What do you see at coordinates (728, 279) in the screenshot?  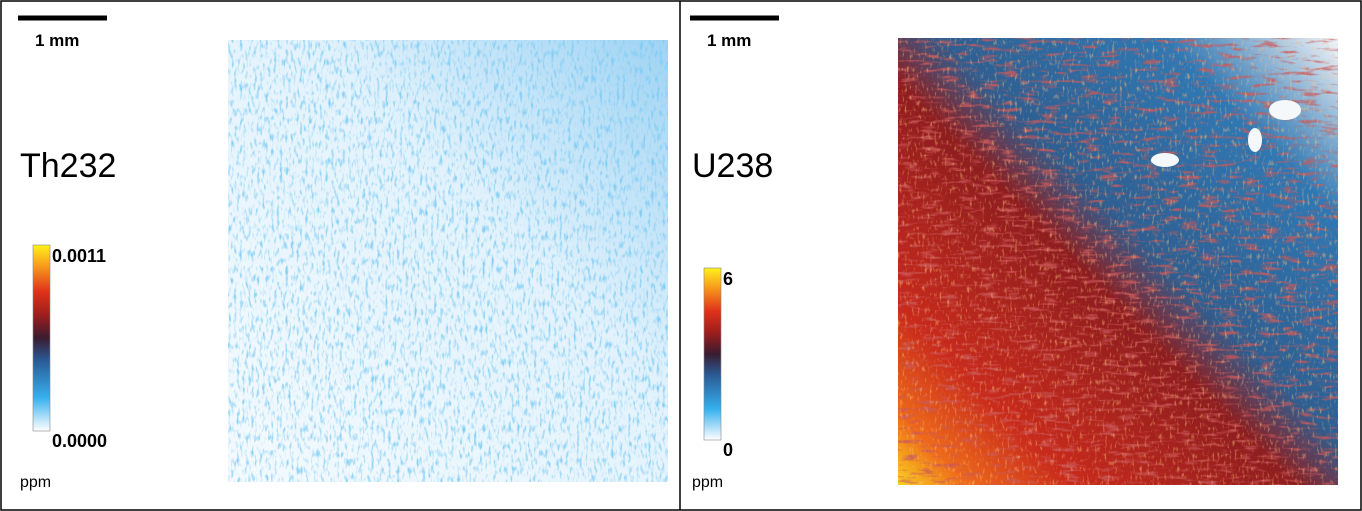 I see `colorbar-max: 6` at bounding box center [728, 279].